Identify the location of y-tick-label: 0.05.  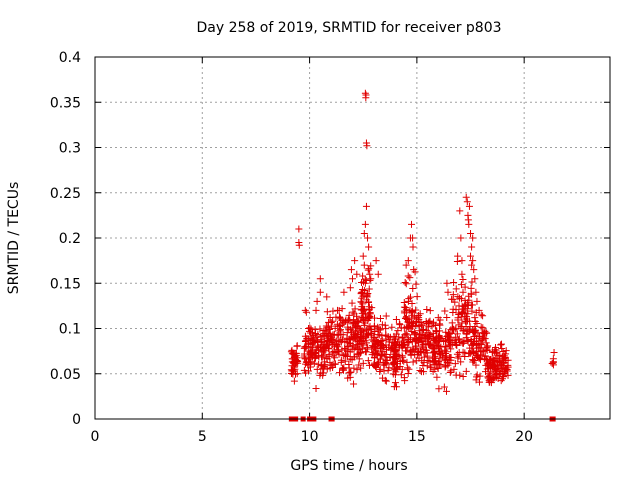
(65, 375).